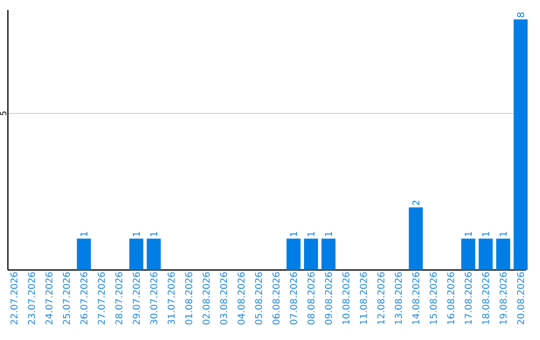  I want to click on x-tick-label: 09.08.2026, so click(328, 298).